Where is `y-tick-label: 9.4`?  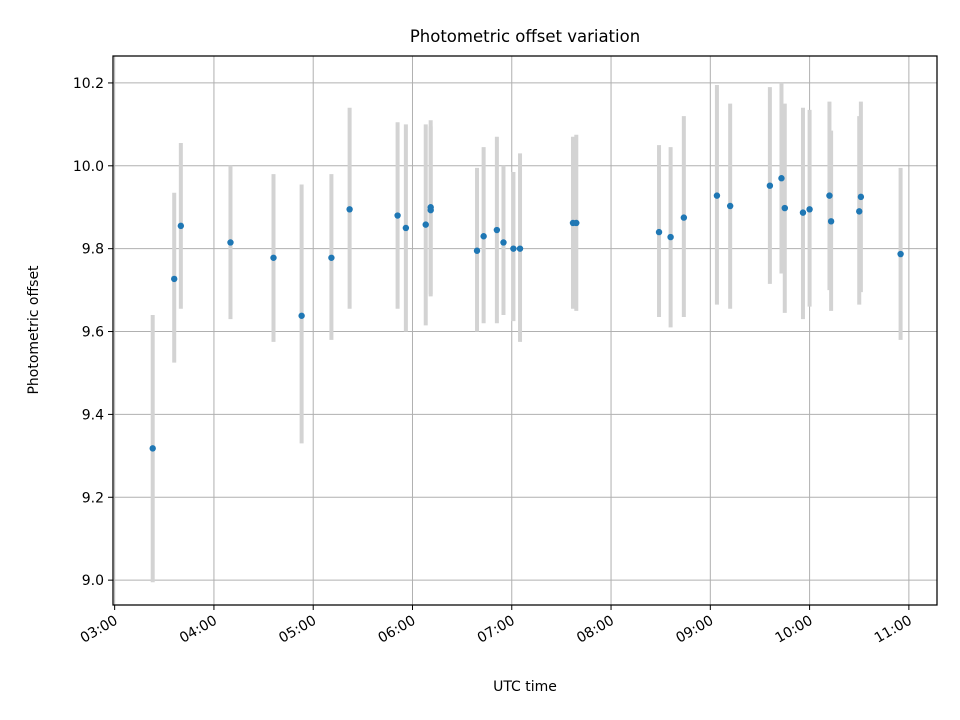 y-tick-label: 9.4 is located at coordinates (93, 415).